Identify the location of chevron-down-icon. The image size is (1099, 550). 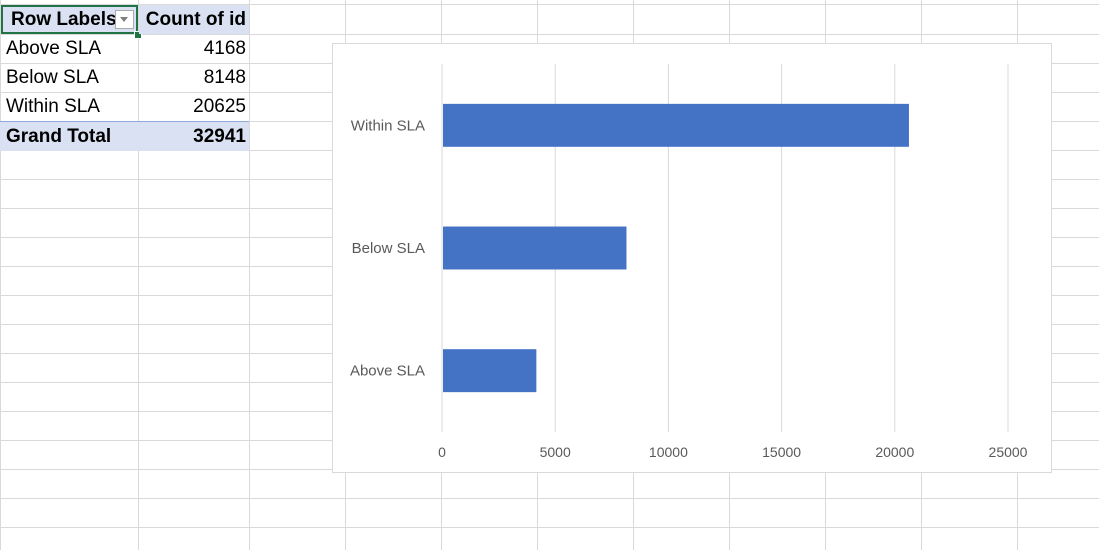
(124, 19).